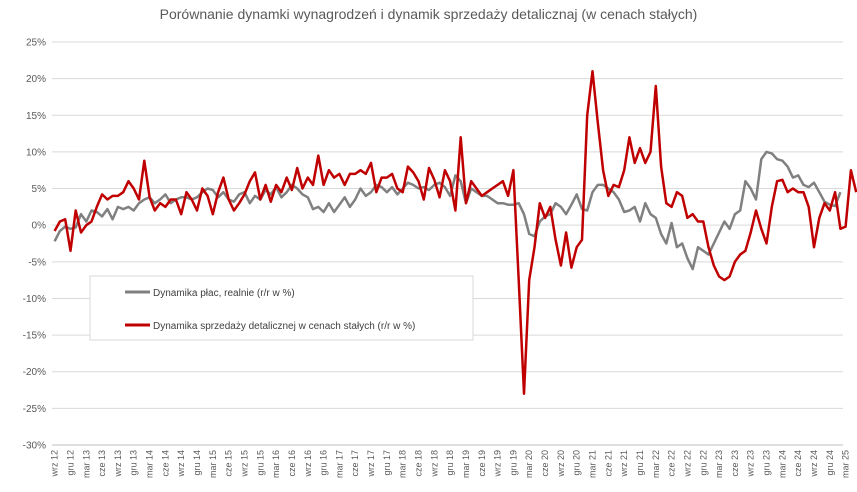 The image size is (857, 492). What do you see at coordinates (640, 463) in the screenshot?
I see `x-tick-label: gru 21` at bounding box center [640, 463].